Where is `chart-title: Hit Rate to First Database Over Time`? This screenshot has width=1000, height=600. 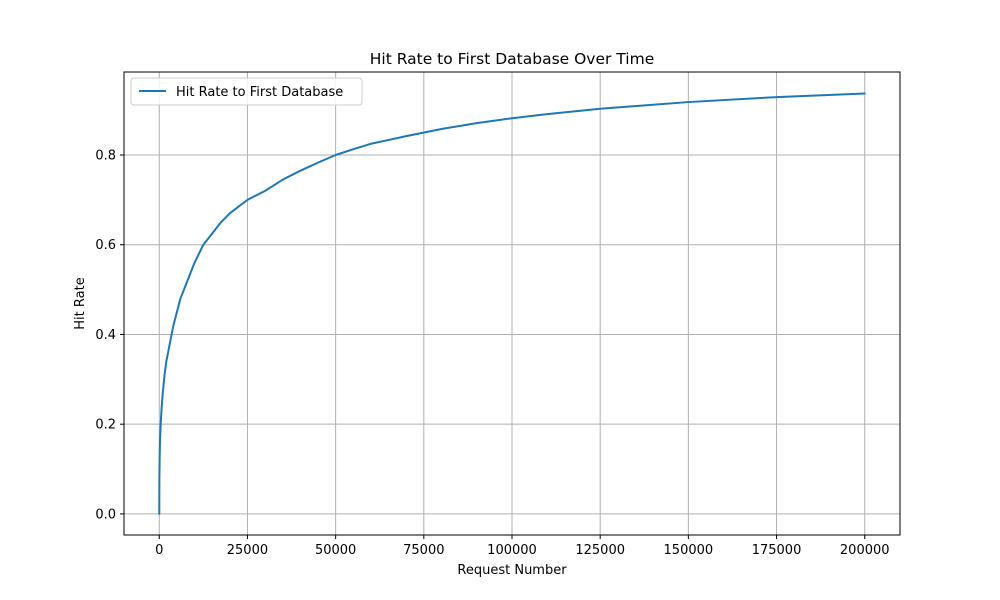 chart-title: Hit Rate to First Database Over Time is located at coordinates (512, 59).